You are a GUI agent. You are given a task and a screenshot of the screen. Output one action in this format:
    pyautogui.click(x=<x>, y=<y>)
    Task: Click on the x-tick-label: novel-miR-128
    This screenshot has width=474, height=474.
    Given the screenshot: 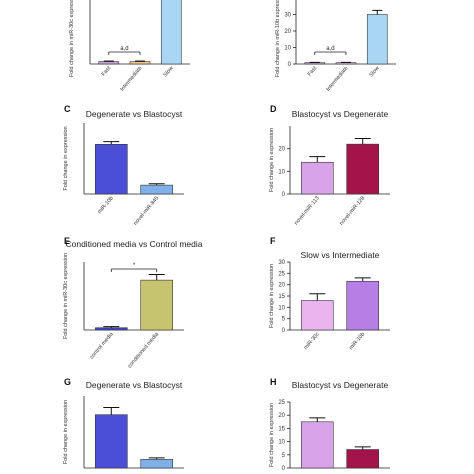 What is the action you would take?
    pyautogui.click(x=353, y=210)
    